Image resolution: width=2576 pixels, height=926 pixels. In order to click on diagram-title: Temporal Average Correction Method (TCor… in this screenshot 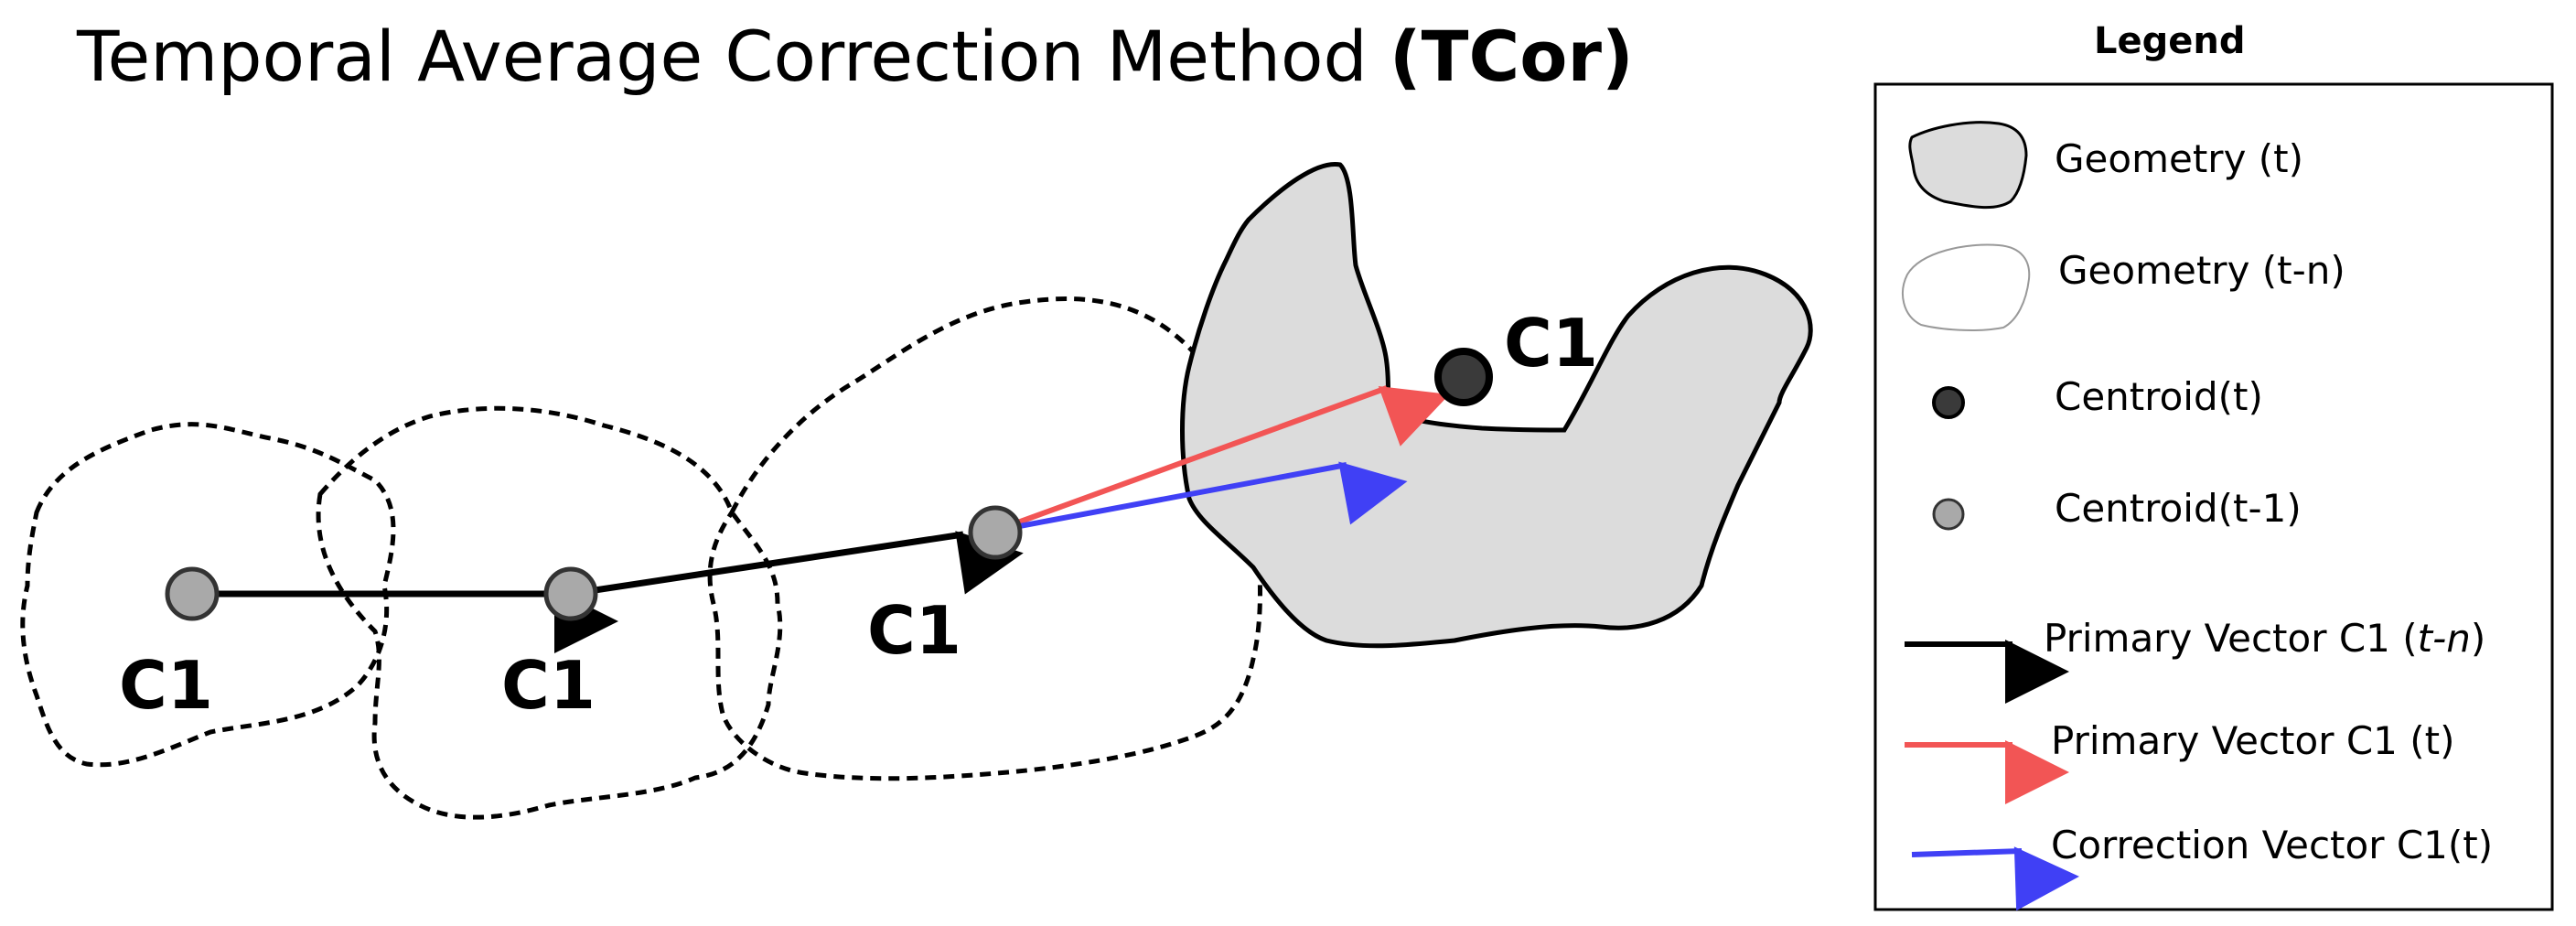, I will do `click(855, 56)`.